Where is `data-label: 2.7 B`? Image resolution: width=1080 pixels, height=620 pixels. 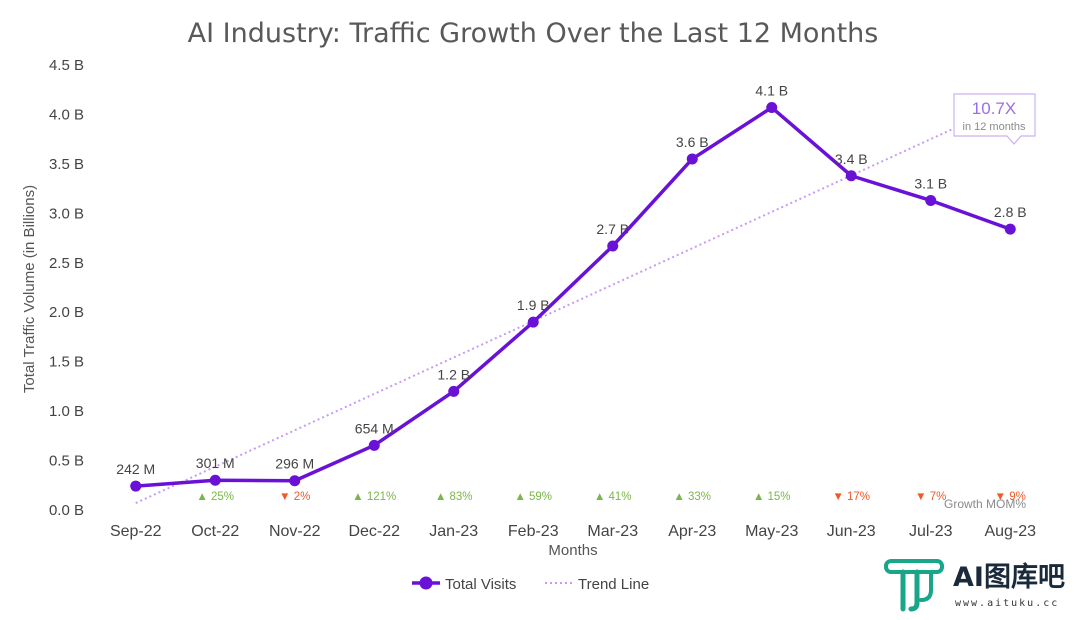
data-label: 2.7 B is located at coordinates (612, 229).